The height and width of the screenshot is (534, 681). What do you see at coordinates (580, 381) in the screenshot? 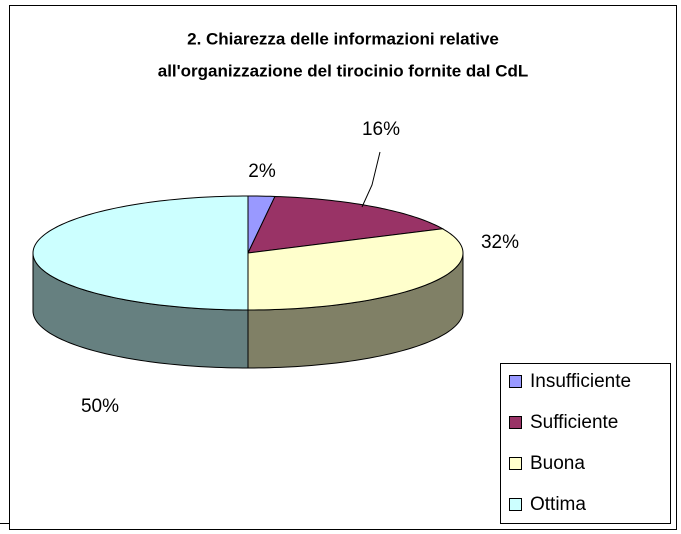
I see `legend-label: Insufficiente` at bounding box center [580, 381].